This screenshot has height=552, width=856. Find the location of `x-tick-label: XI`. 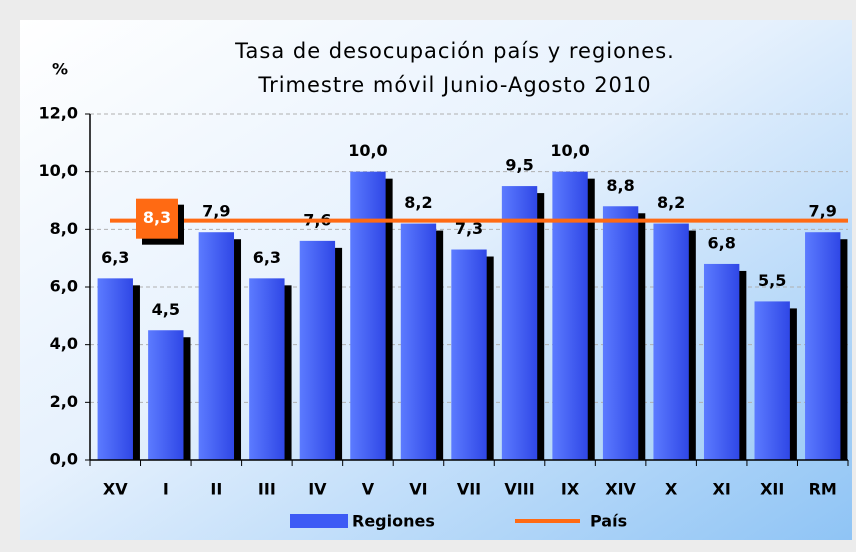

x-tick-label: XI is located at coordinates (722, 489).